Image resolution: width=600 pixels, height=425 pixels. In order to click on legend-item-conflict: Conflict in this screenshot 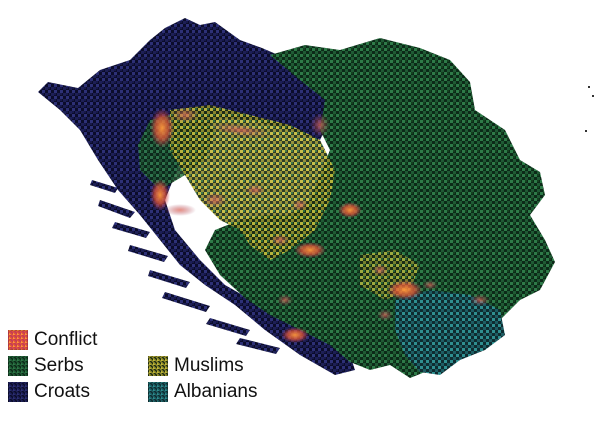, I will do `click(52, 340)`.